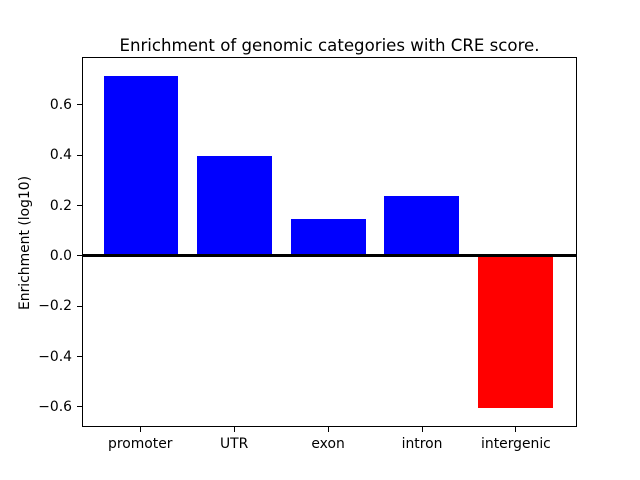 Image resolution: width=640 pixels, height=480 pixels. What do you see at coordinates (422, 444) in the screenshot?
I see `x-tick-label-intron: intron` at bounding box center [422, 444].